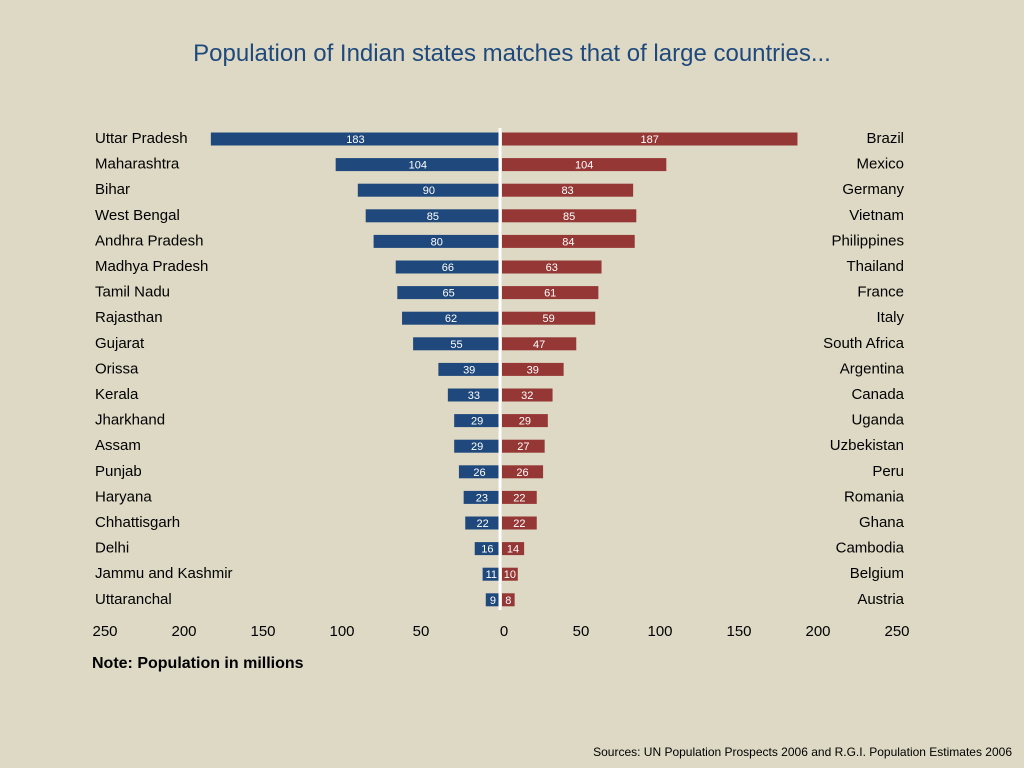 The height and width of the screenshot is (768, 1024). I want to click on data-label-right: 10, so click(510, 575).